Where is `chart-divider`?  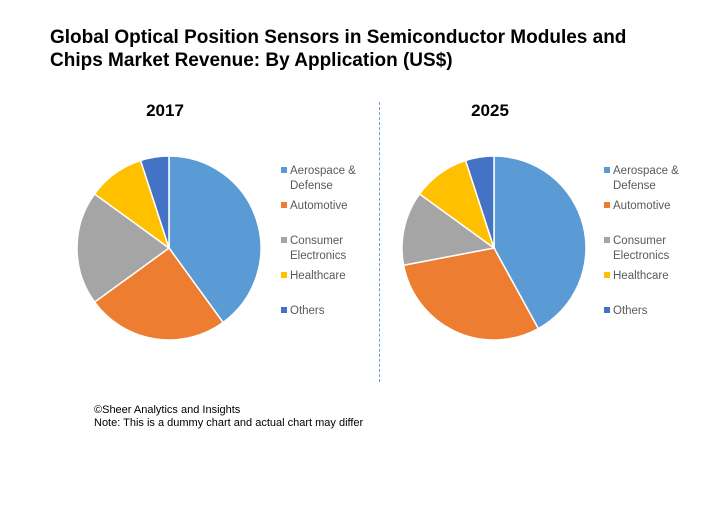 chart-divider is located at coordinates (379, 242).